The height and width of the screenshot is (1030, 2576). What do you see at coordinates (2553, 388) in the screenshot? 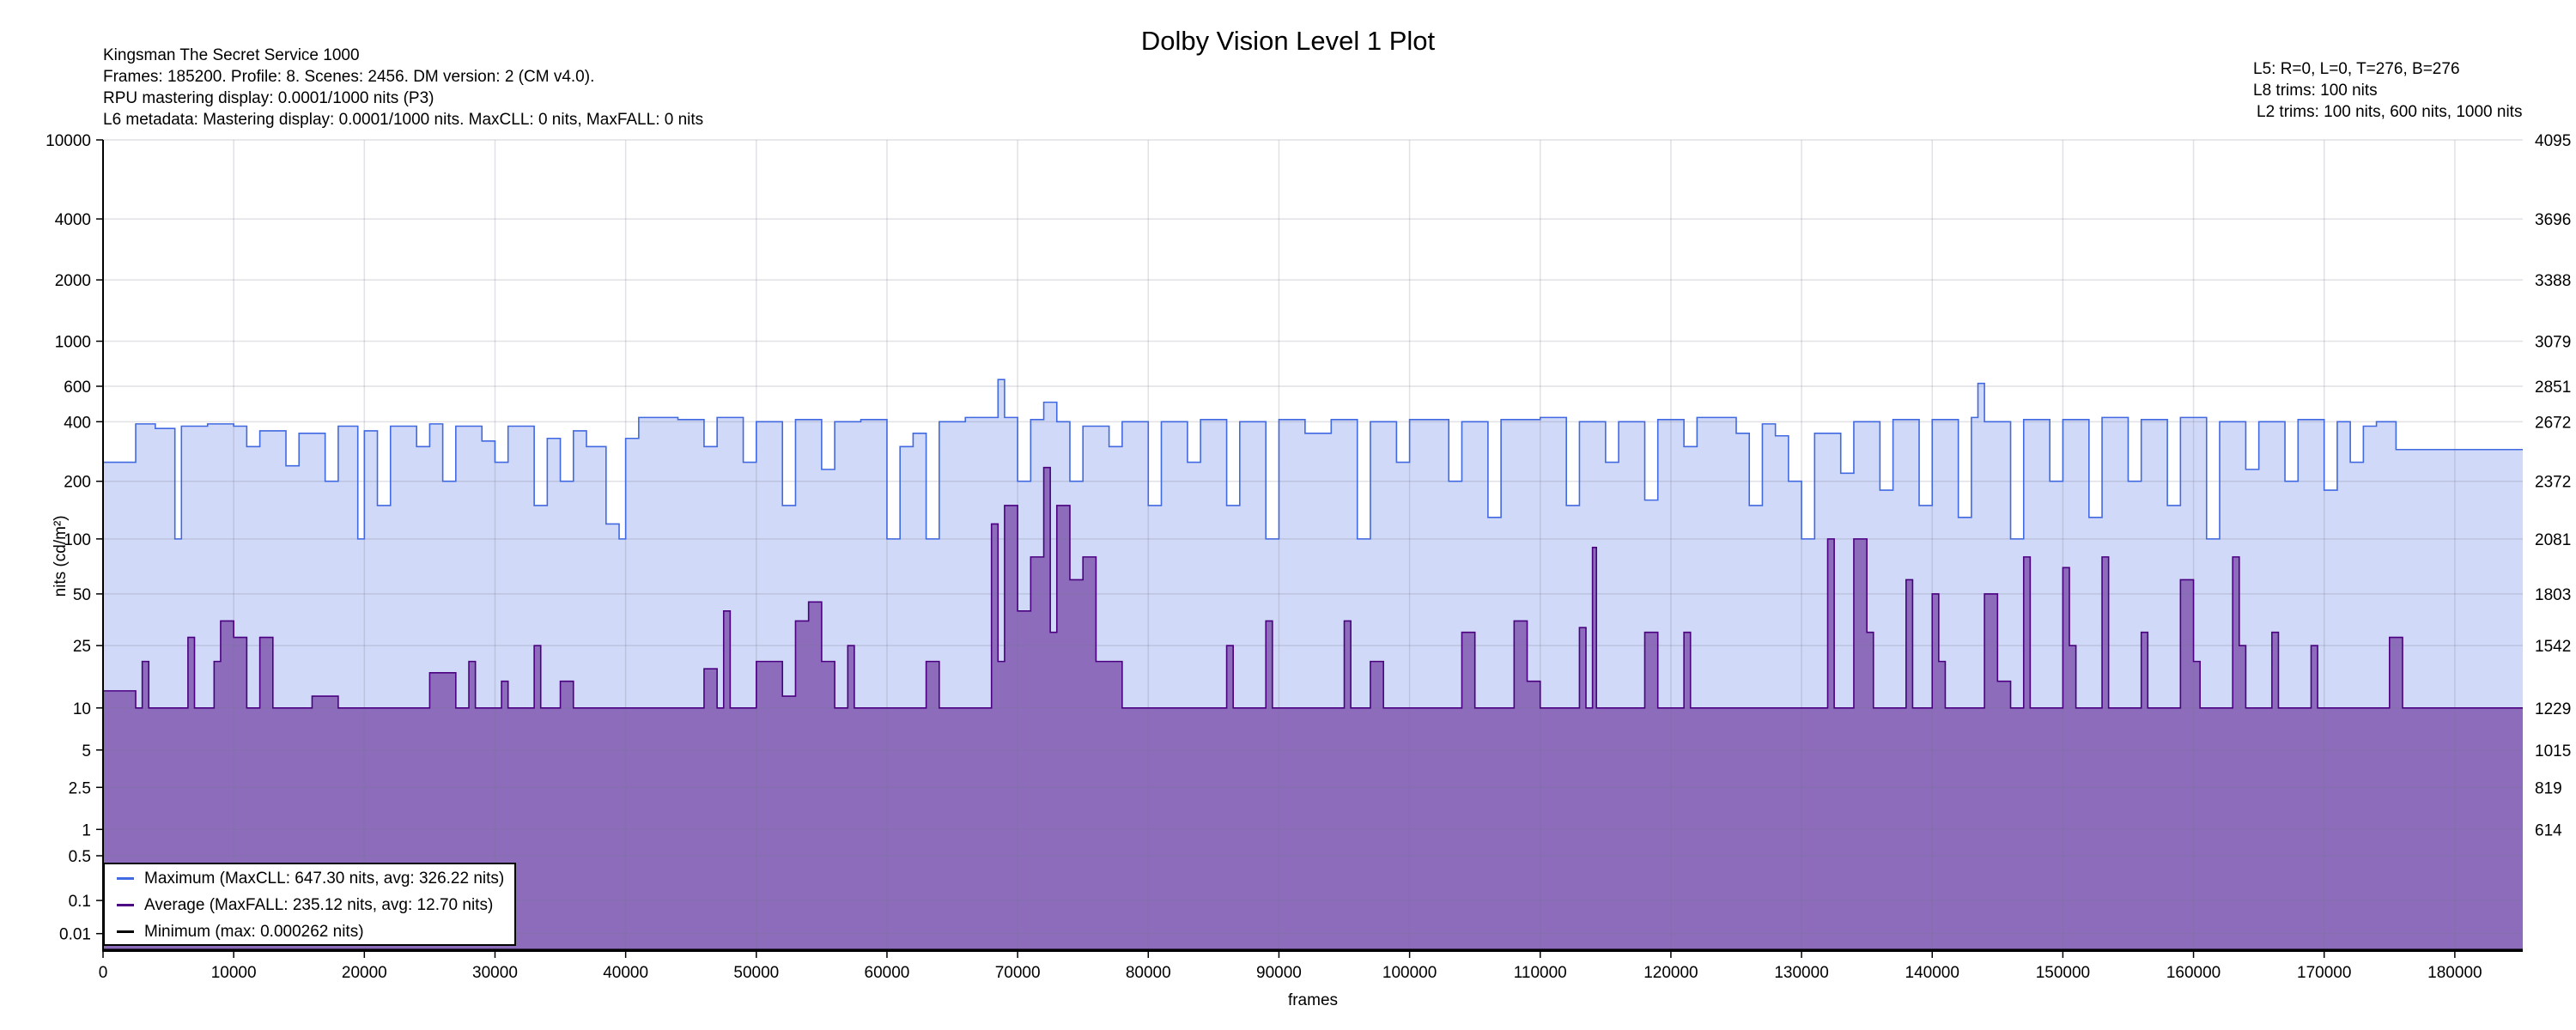
I see `y-right-tick-label: 2851` at bounding box center [2553, 388].